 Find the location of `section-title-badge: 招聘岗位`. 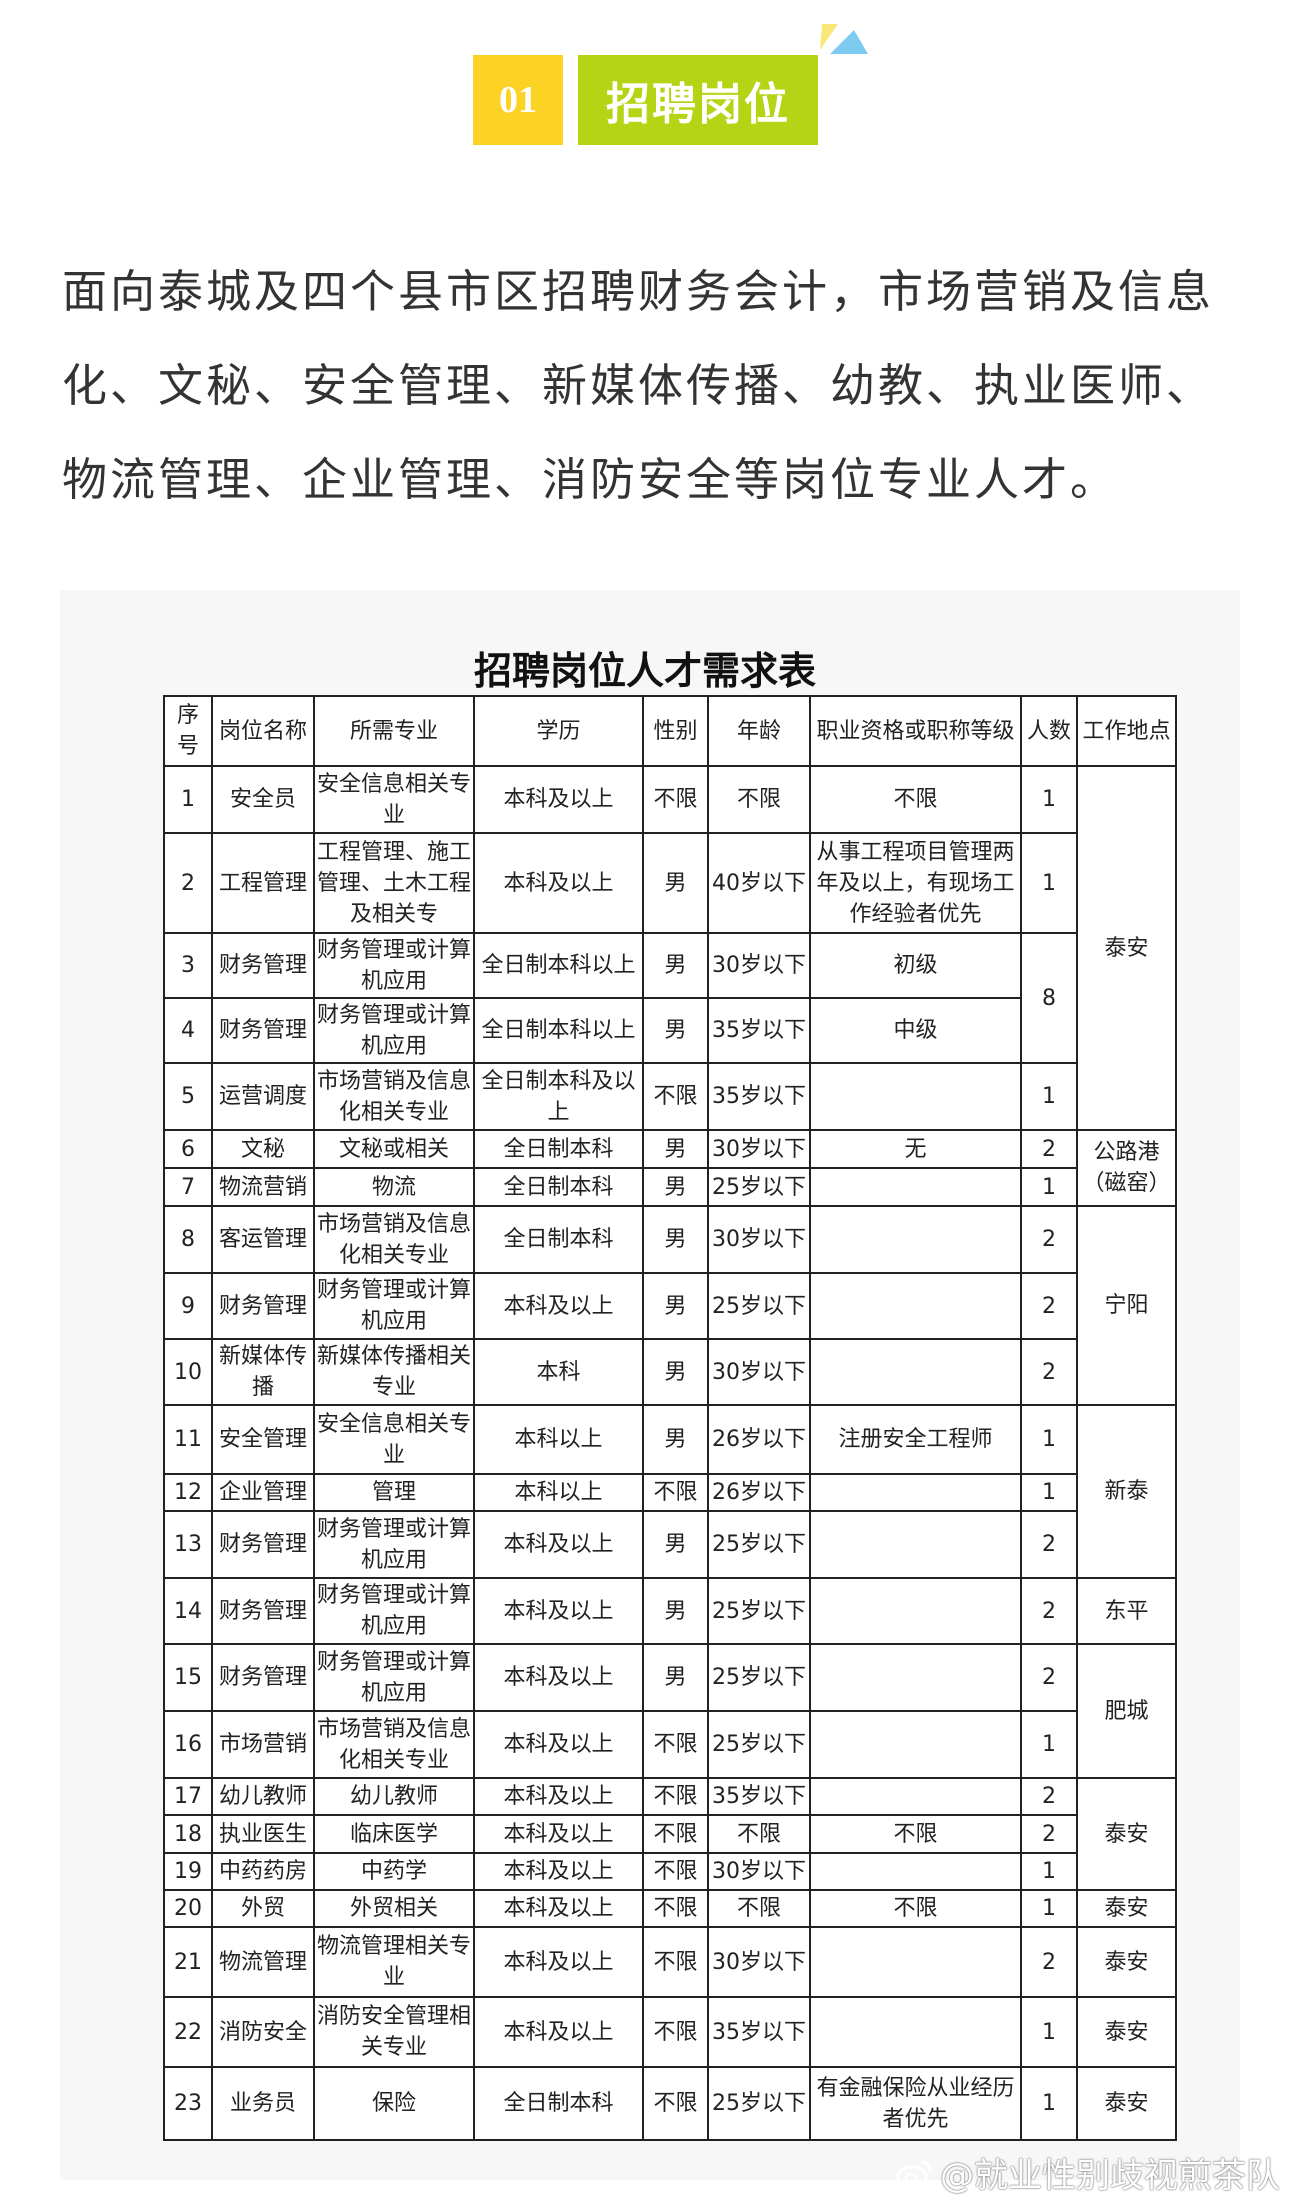

section-title-badge: 招聘岗位 is located at coordinates (698, 100).